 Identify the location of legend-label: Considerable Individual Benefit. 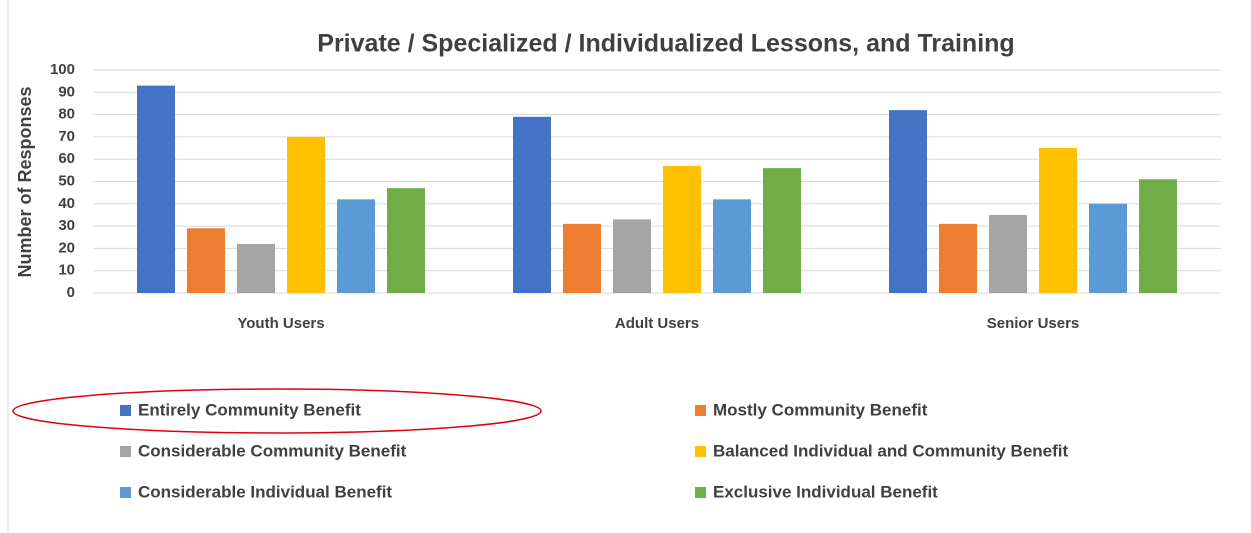
(265, 491).